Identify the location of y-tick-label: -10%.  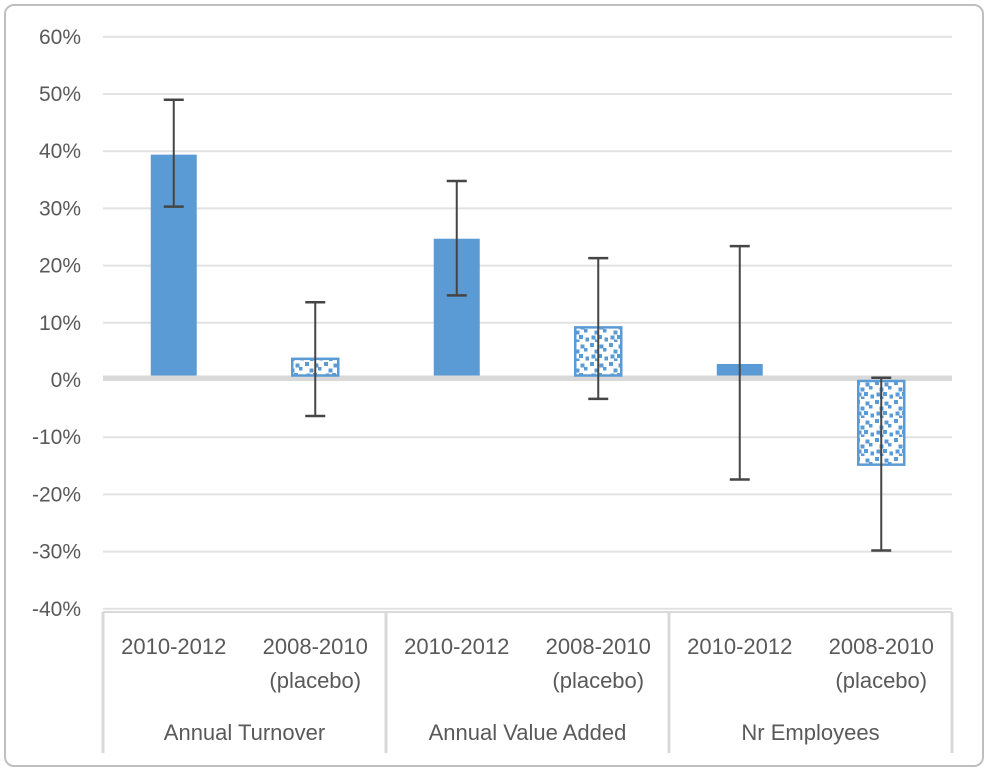
(56, 437).